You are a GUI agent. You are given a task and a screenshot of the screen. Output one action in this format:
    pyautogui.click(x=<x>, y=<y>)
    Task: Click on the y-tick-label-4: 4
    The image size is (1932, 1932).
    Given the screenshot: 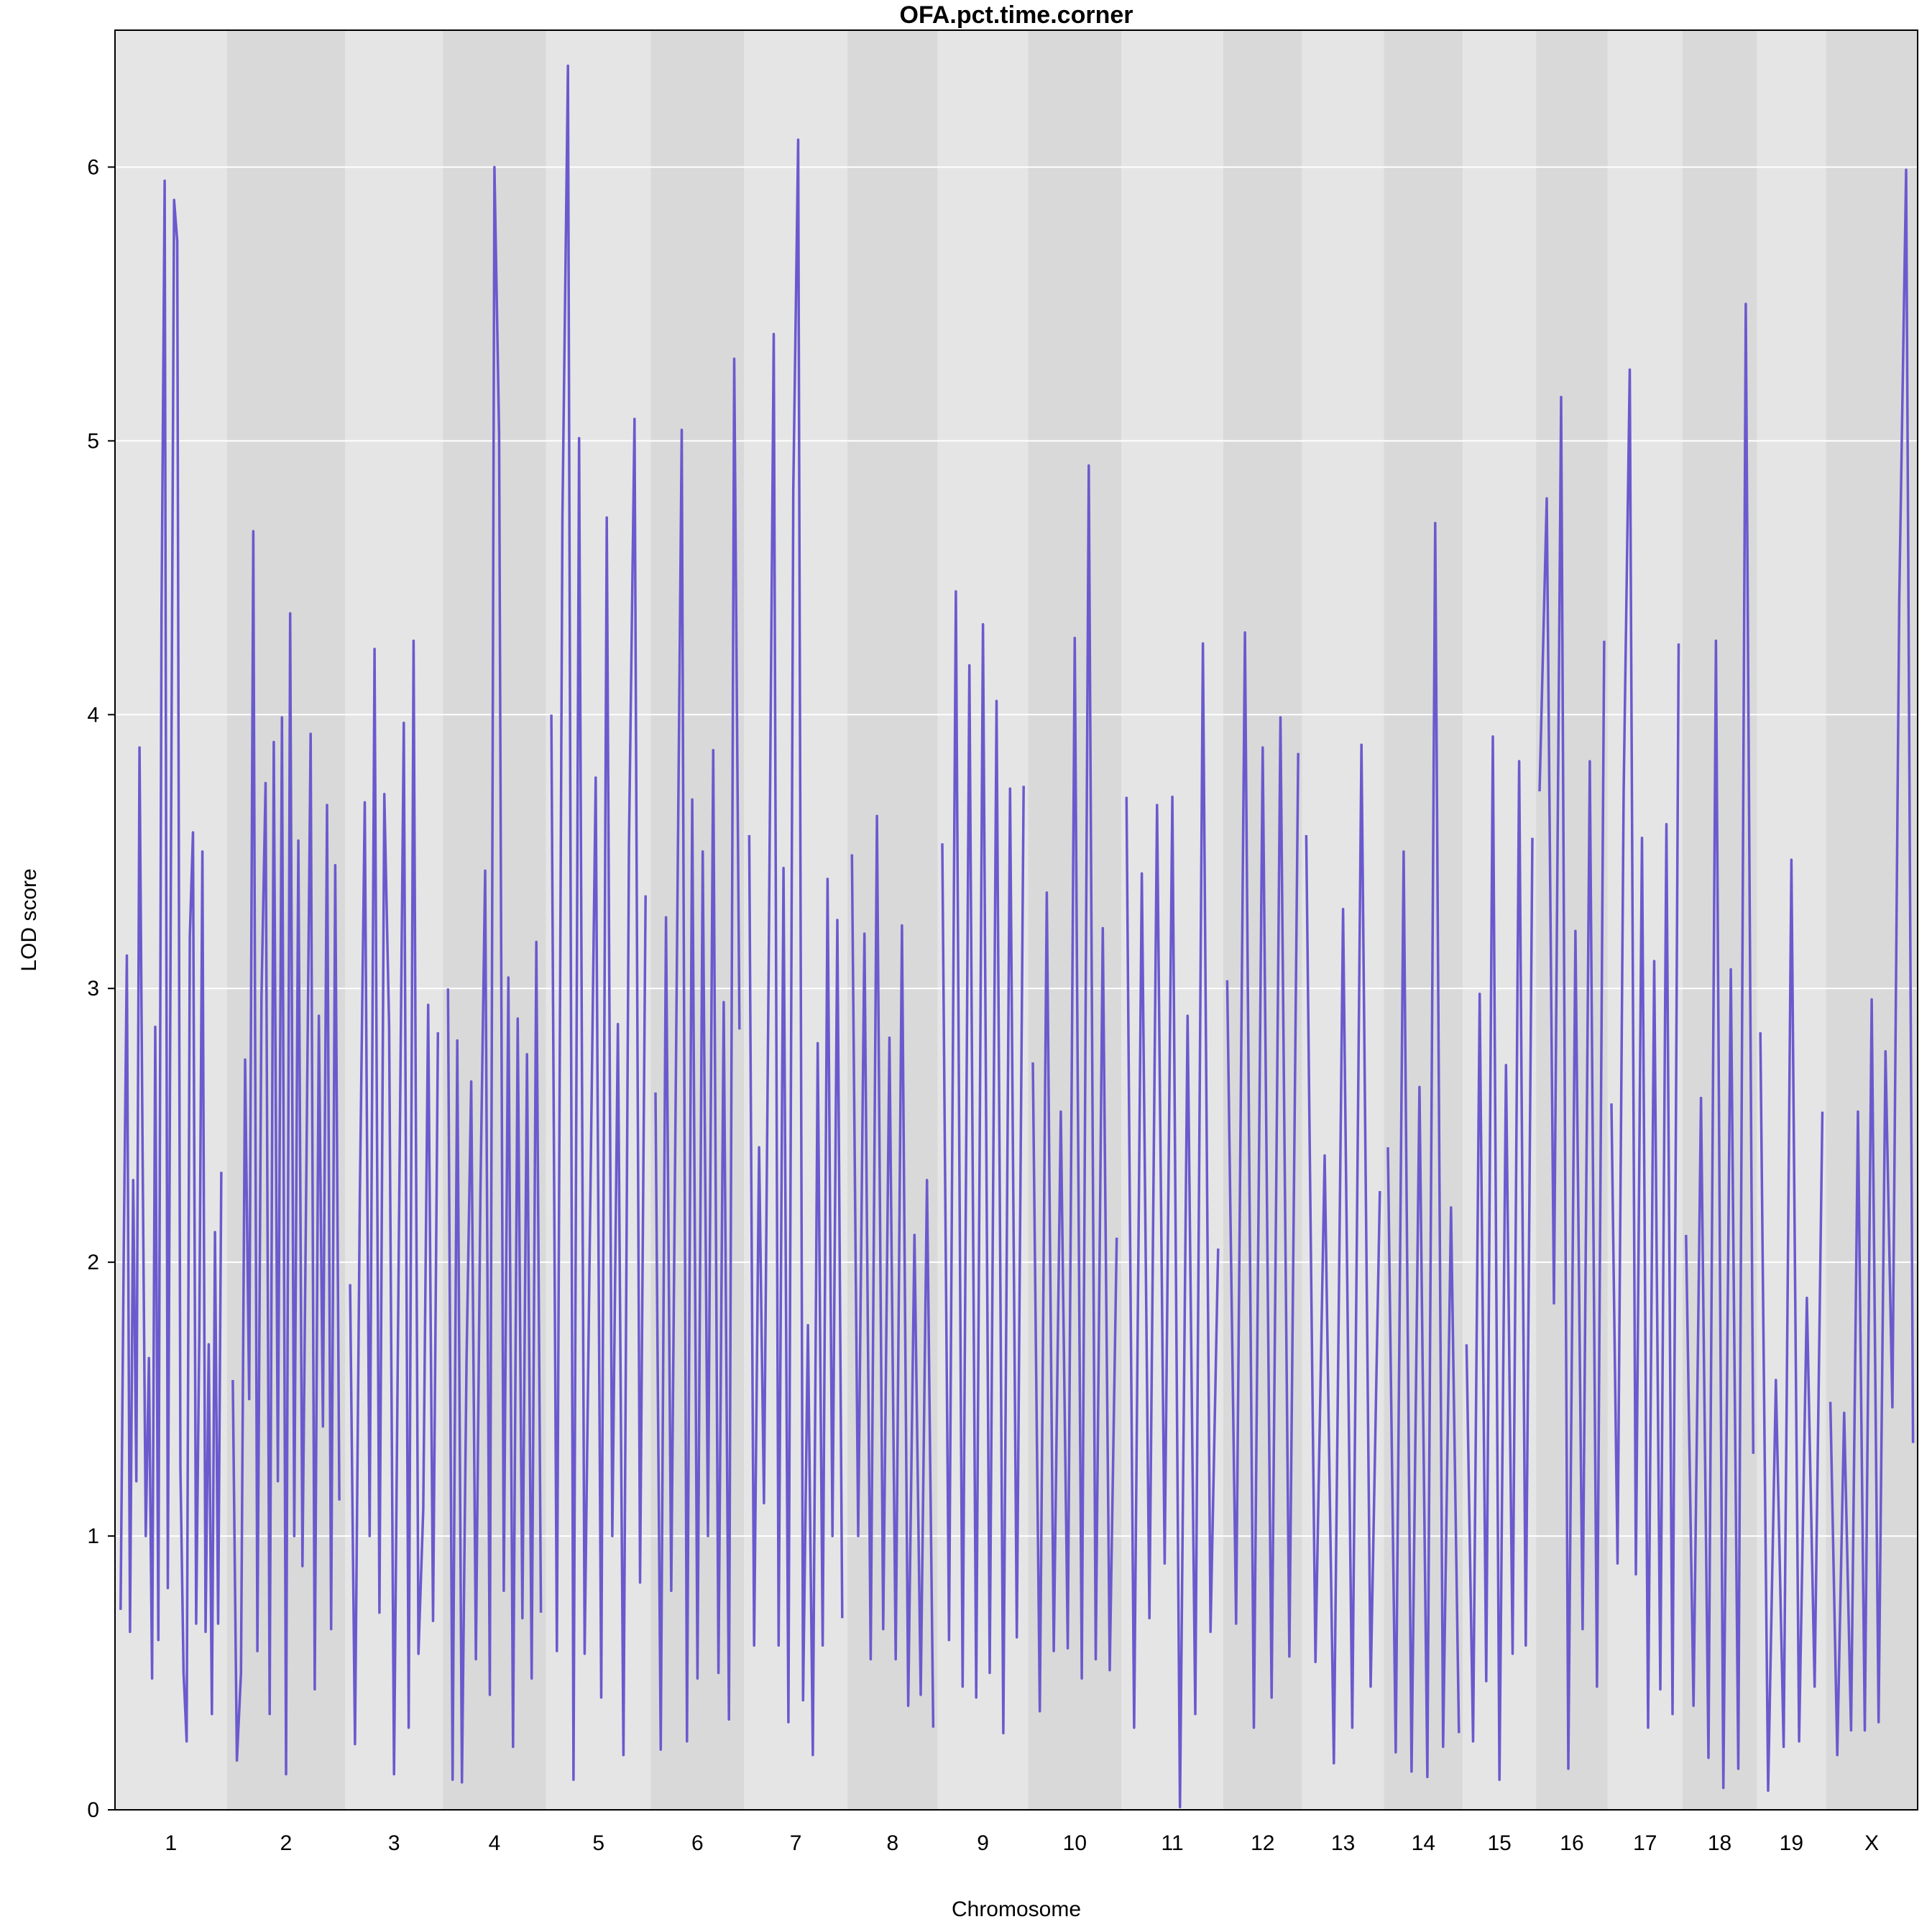 What is the action you would take?
    pyautogui.click(x=93, y=715)
    